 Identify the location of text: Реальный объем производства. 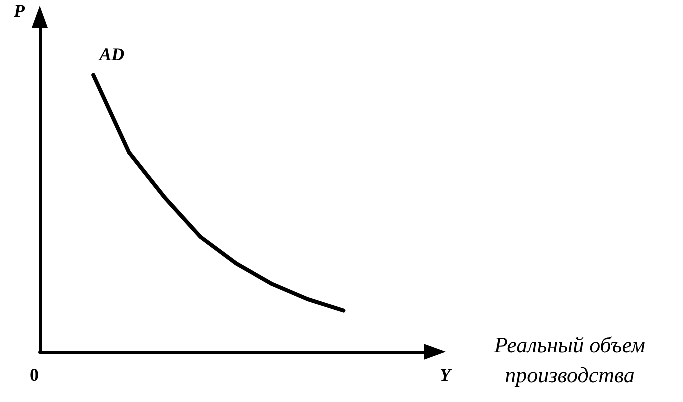
(570, 360).